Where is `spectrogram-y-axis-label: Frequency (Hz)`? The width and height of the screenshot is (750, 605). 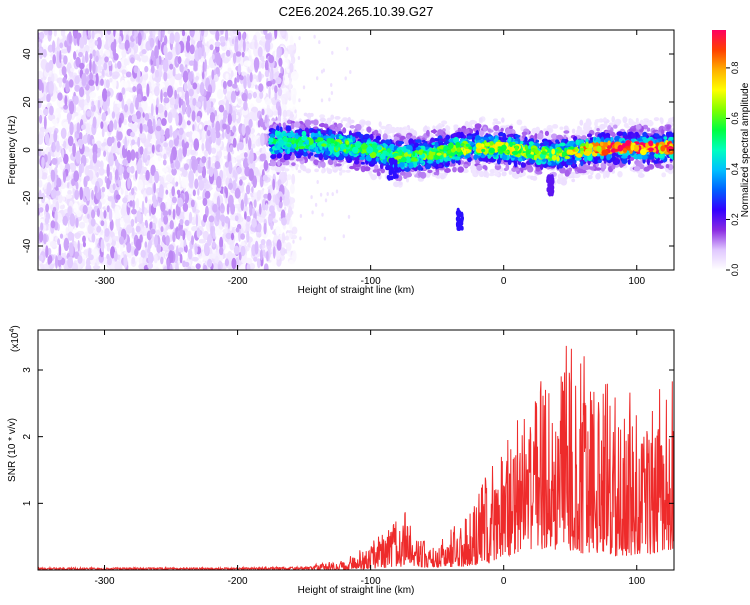
spectrogram-y-axis-label: Frequency (Hz) is located at coordinates (12, 150).